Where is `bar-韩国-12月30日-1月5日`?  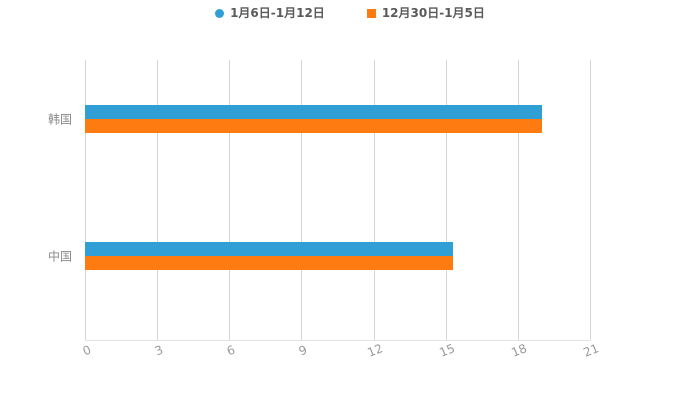
bar-韩国-12月30日-1月5日 is located at coordinates (313, 125).